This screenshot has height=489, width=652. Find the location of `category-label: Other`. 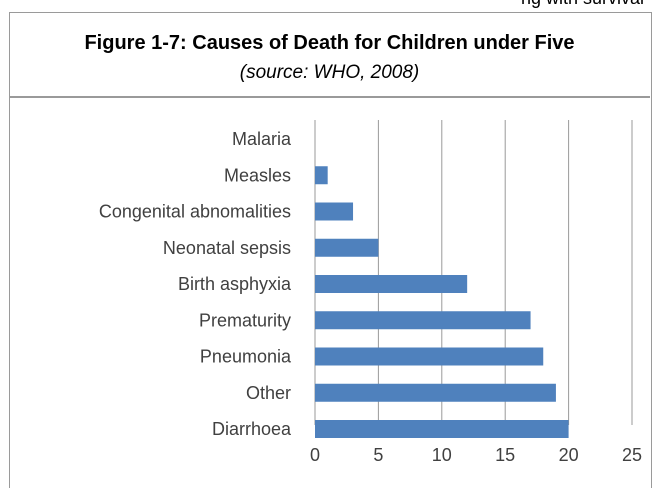

category-label: Other is located at coordinates (268, 393).